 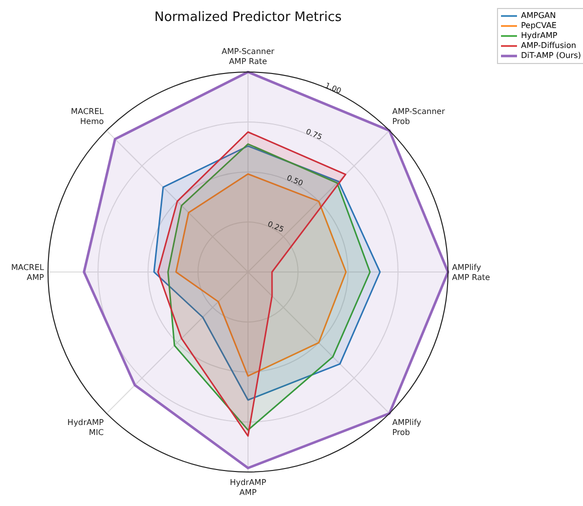 What do you see at coordinates (539, 26) in the screenshot?
I see `legend-label: PepCVAE` at bounding box center [539, 26].